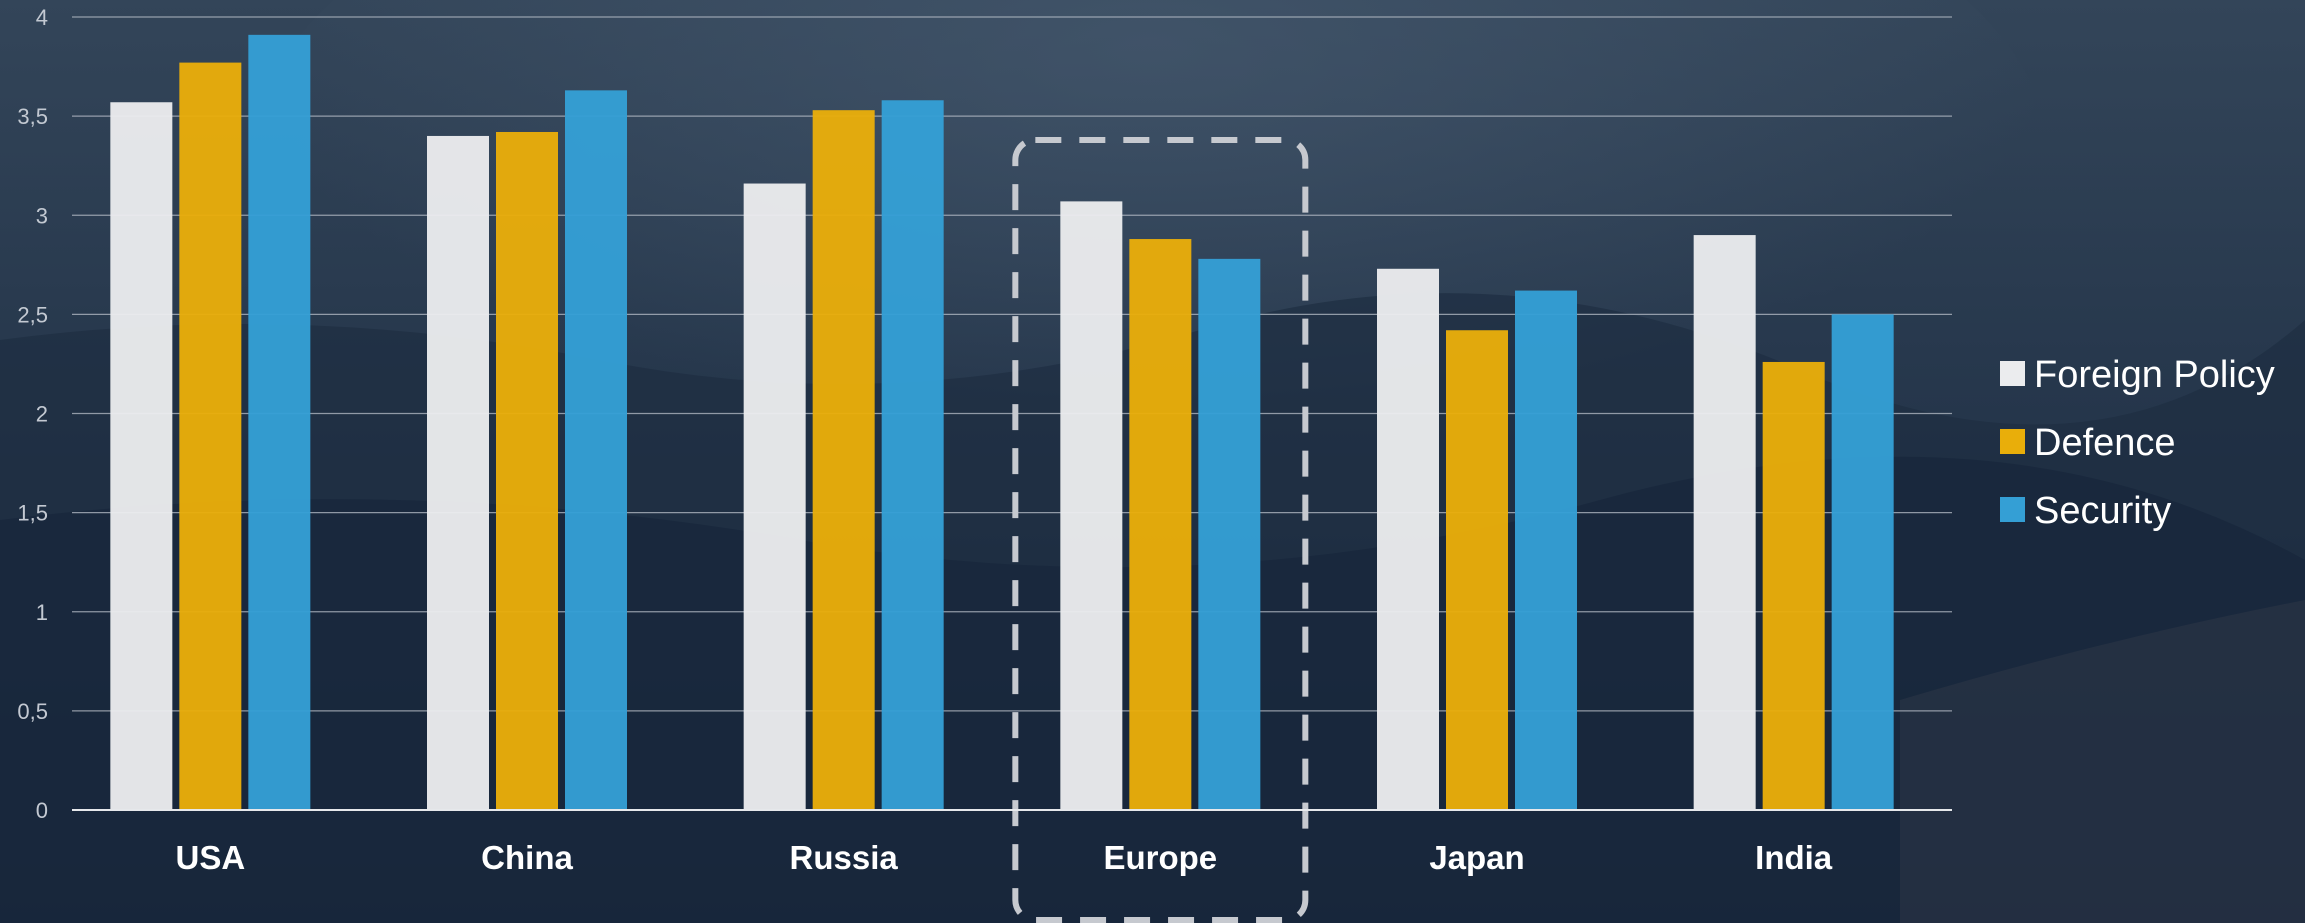 This screenshot has height=923, width=2305. I want to click on y-tick-label: 1, so click(42, 612).